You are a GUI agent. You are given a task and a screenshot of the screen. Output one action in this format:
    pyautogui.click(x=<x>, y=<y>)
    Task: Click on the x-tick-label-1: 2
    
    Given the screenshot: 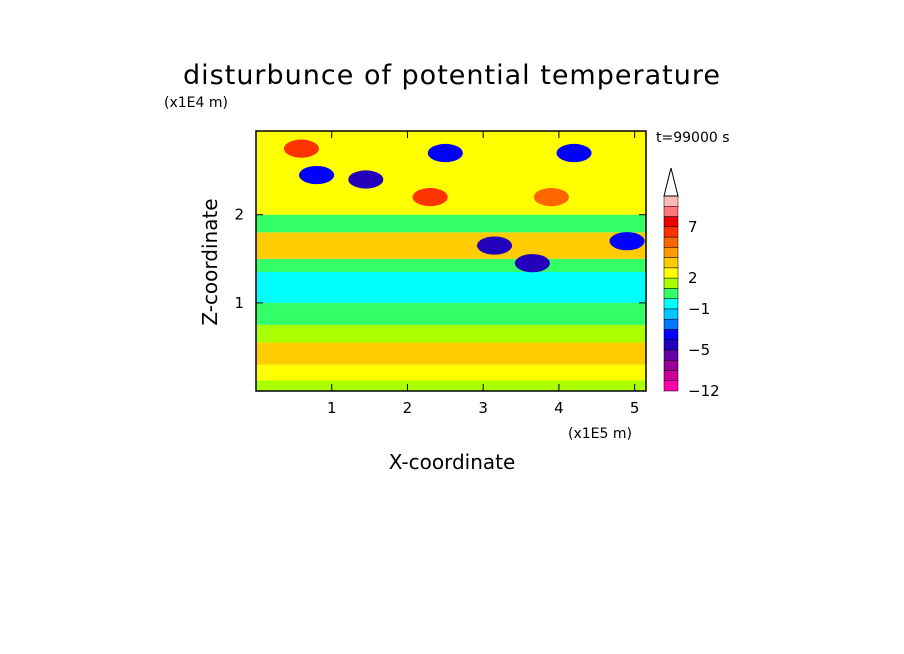 What is the action you would take?
    pyautogui.click(x=408, y=408)
    